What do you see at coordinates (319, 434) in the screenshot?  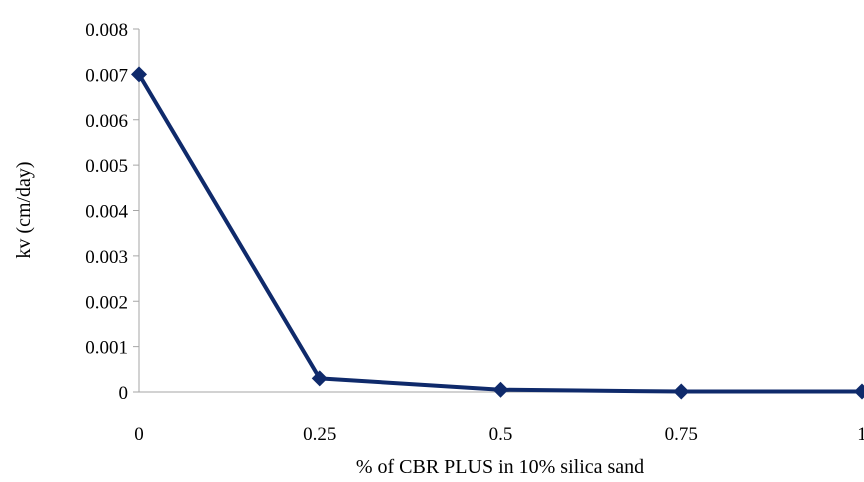 I see `x-tick-label: 0.25` at bounding box center [319, 434].